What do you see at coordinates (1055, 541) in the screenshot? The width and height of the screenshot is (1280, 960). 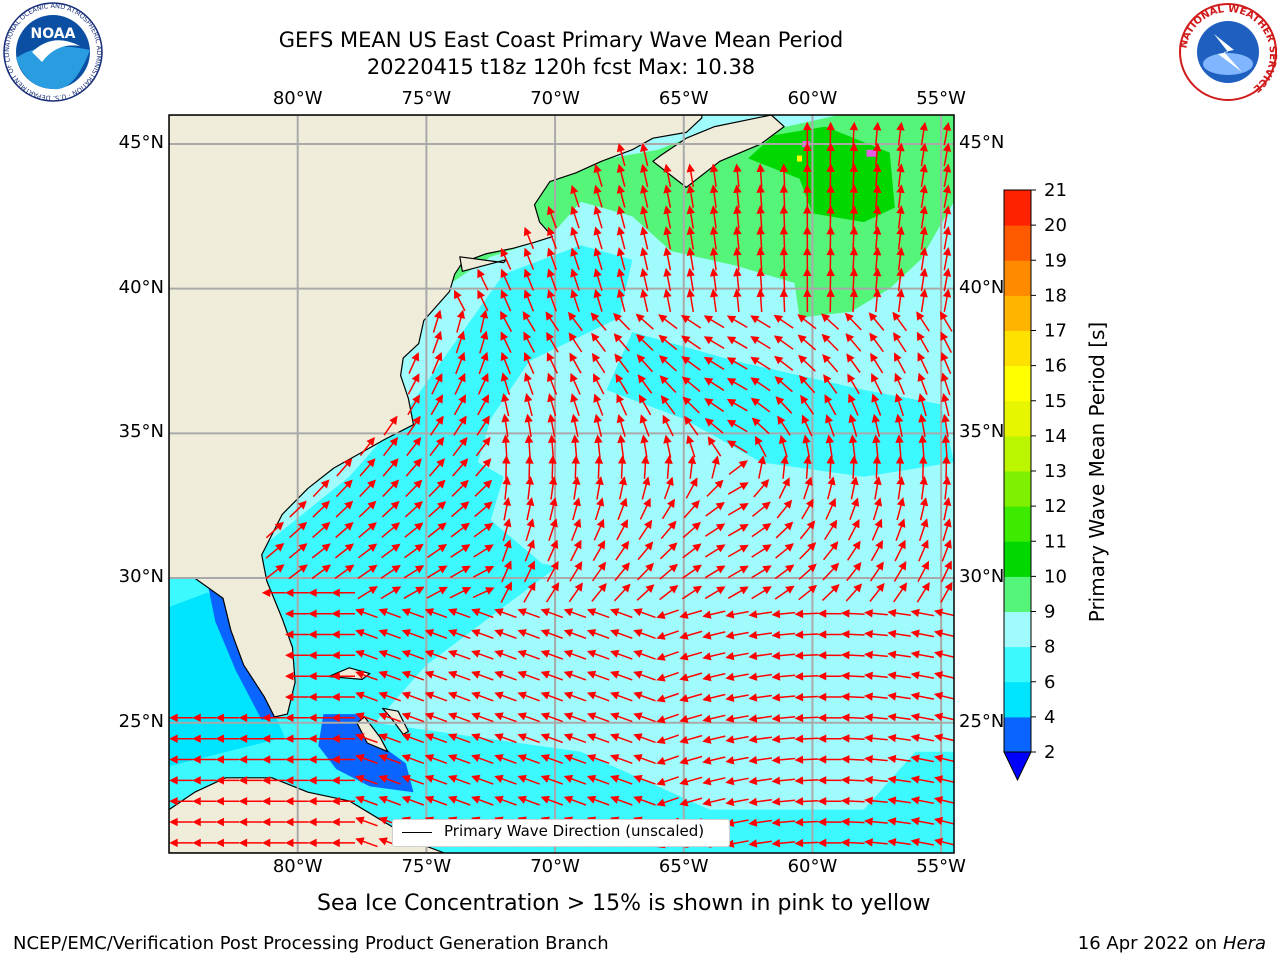 I see `colorbar-tick-label: 11` at bounding box center [1055, 541].